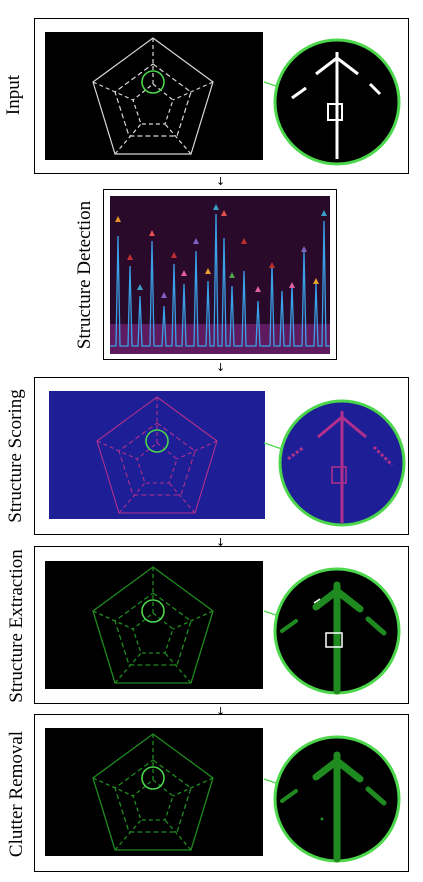 The image size is (423, 882). What do you see at coordinates (332, 102) in the screenshot?
I see `input-zoom-inset` at bounding box center [332, 102].